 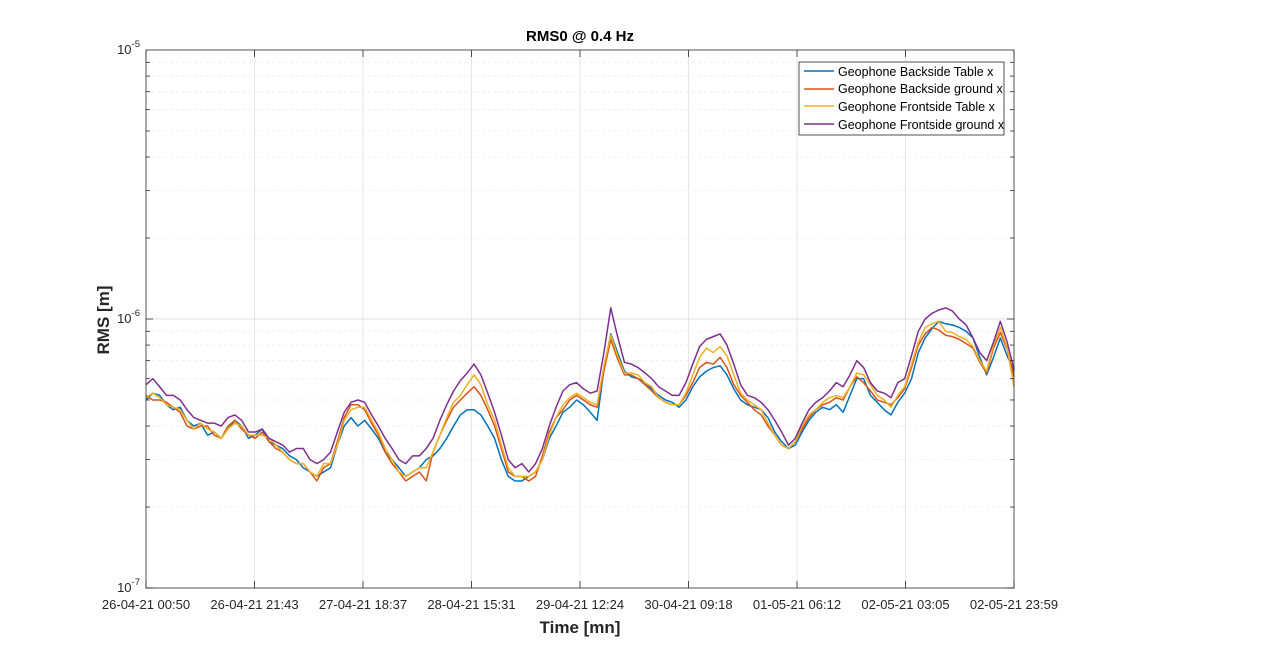 What do you see at coordinates (580, 36) in the screenshot?
I see `chart-title: RMS0 @ 0.4 Hz` at bounding box center [580, 36].